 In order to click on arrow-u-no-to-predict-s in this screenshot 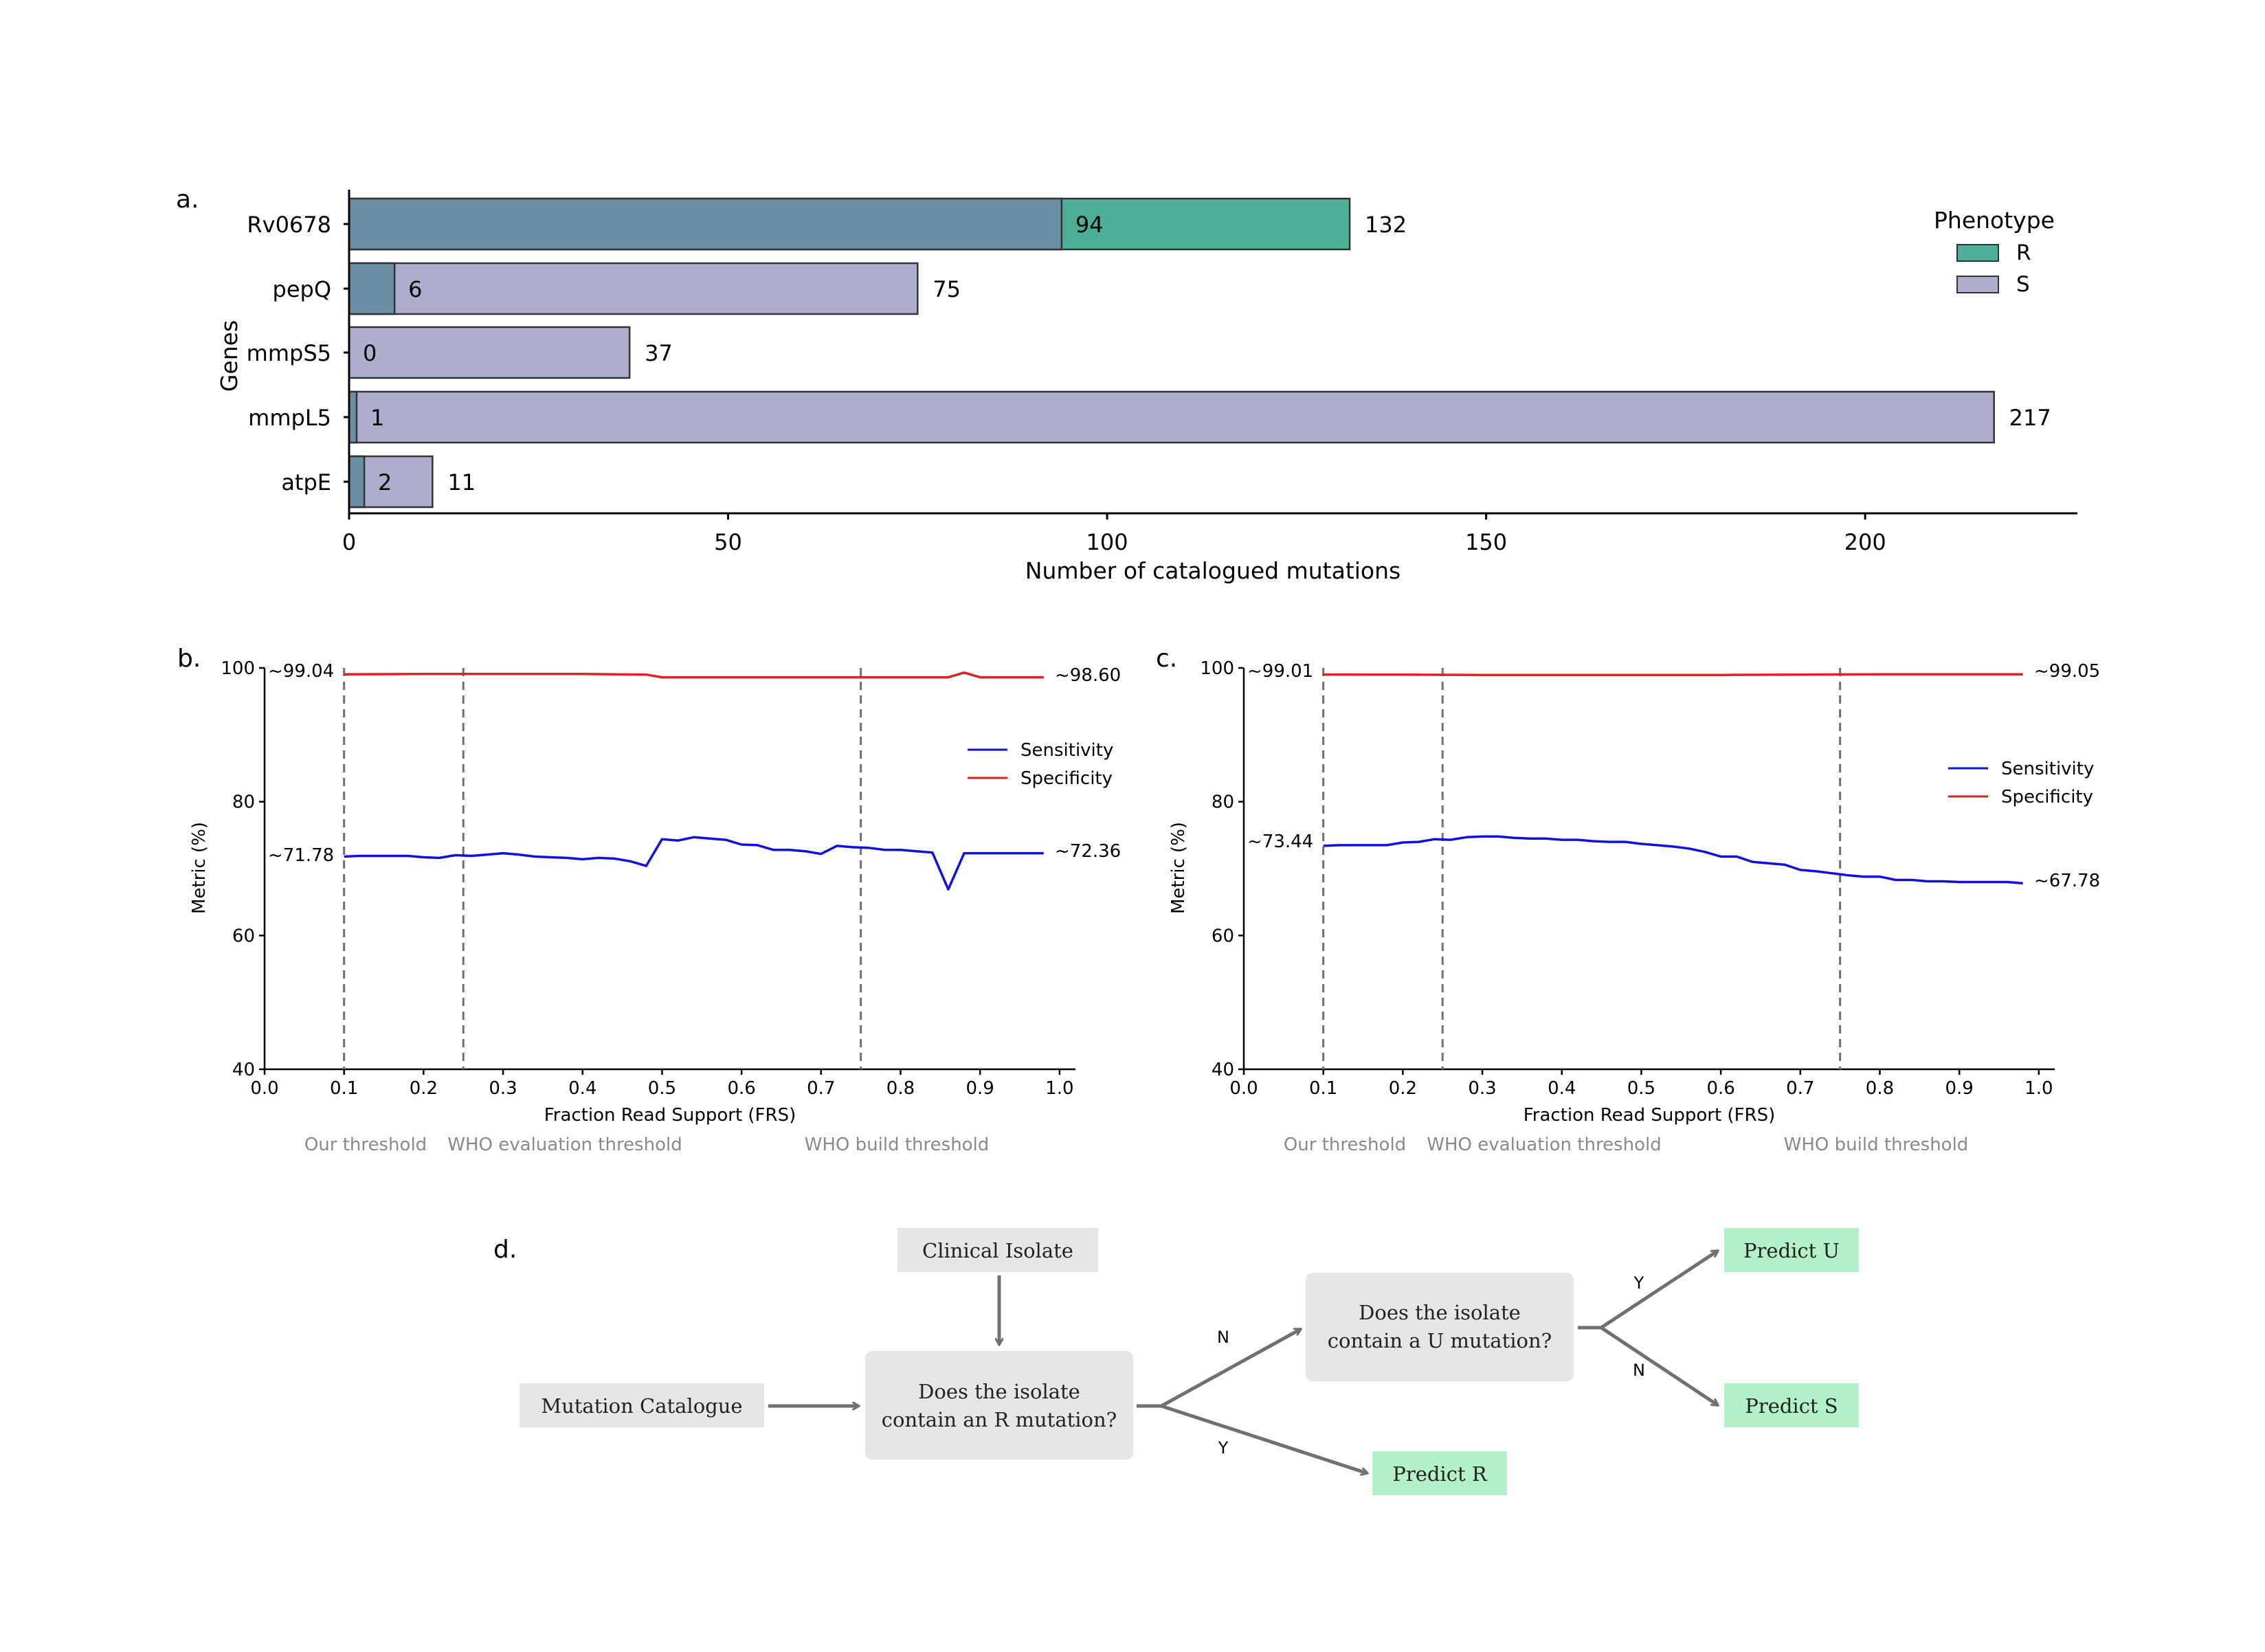, I will do `click(1659, 1366)`.